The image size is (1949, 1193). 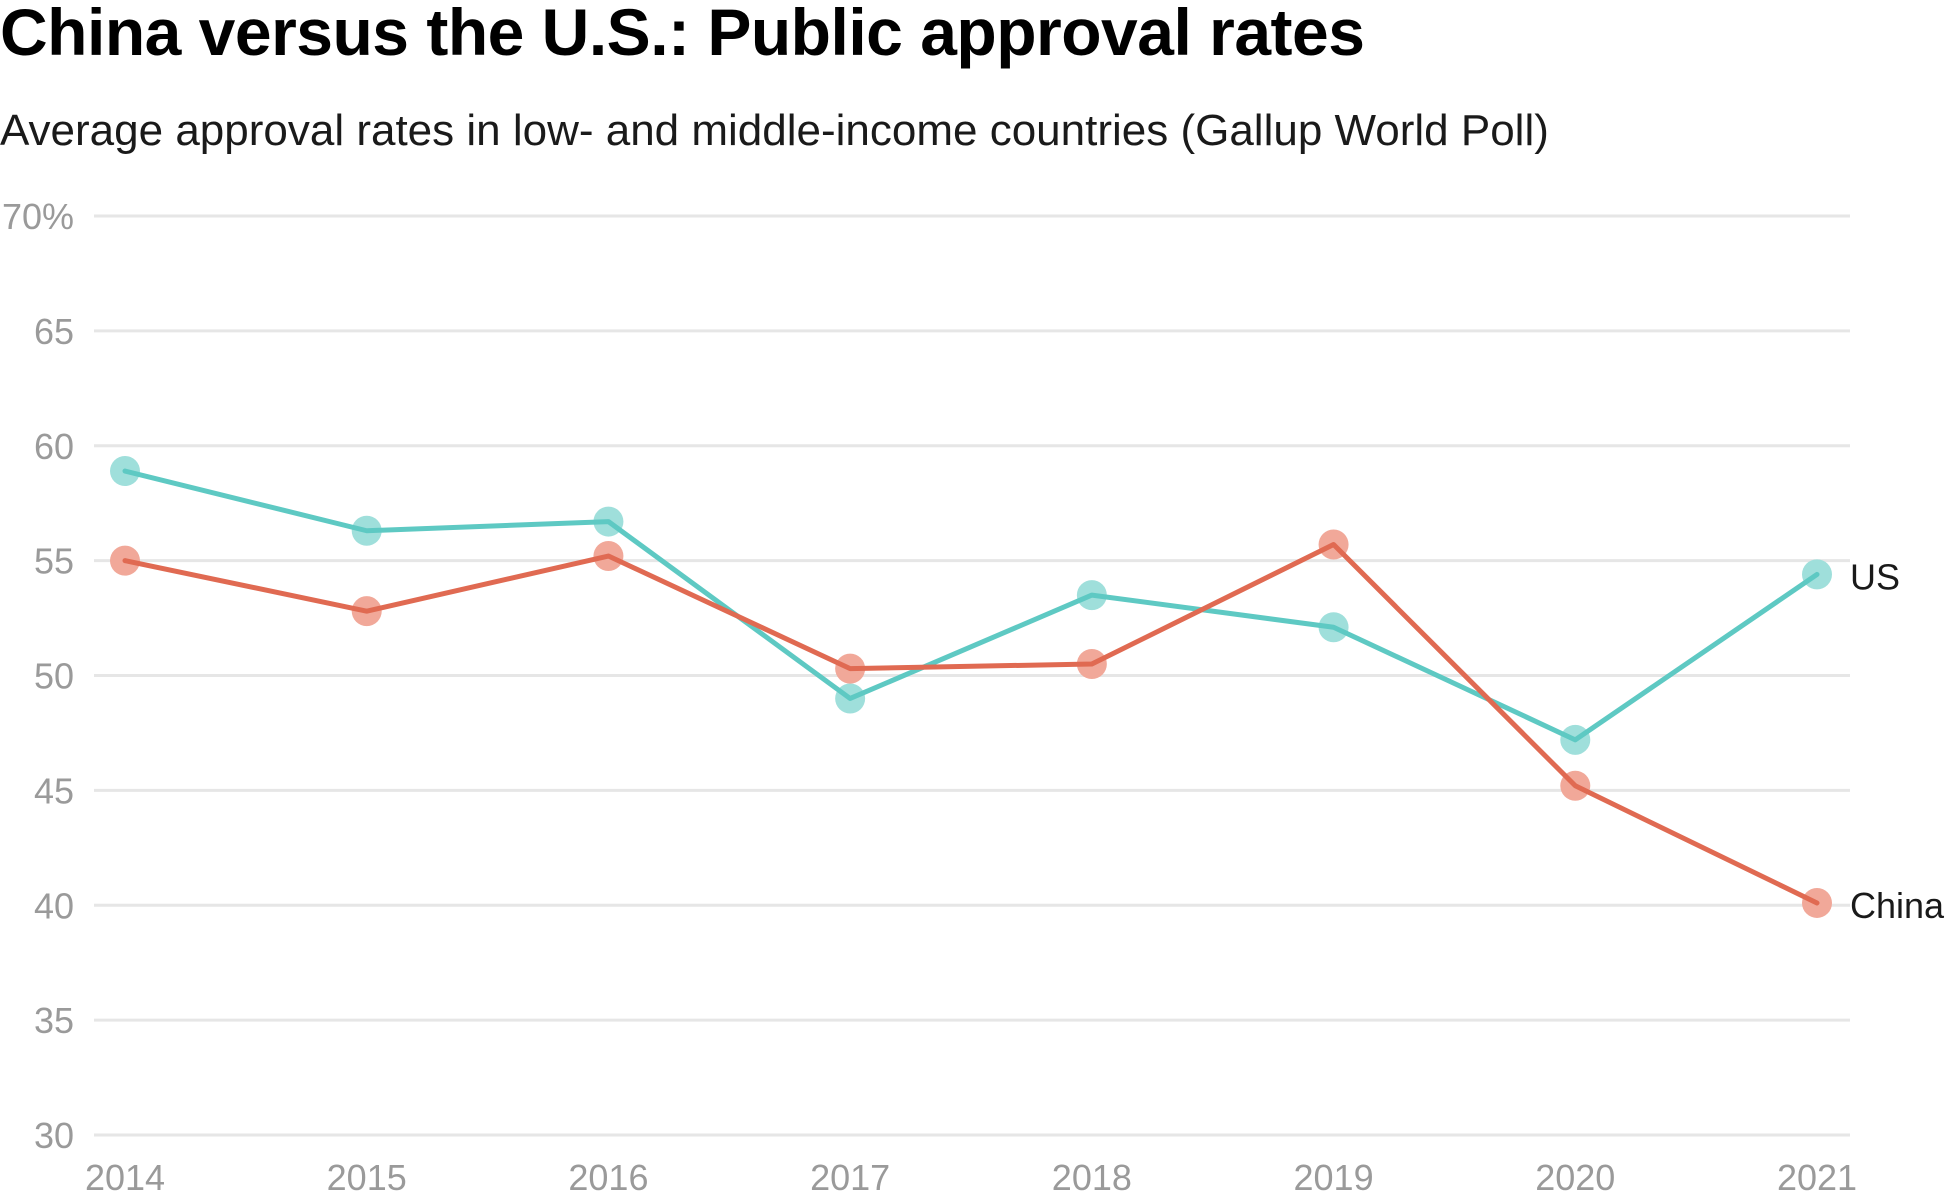 I want to click on x-tick-label: 2020, so click(x=1575, y=1175).